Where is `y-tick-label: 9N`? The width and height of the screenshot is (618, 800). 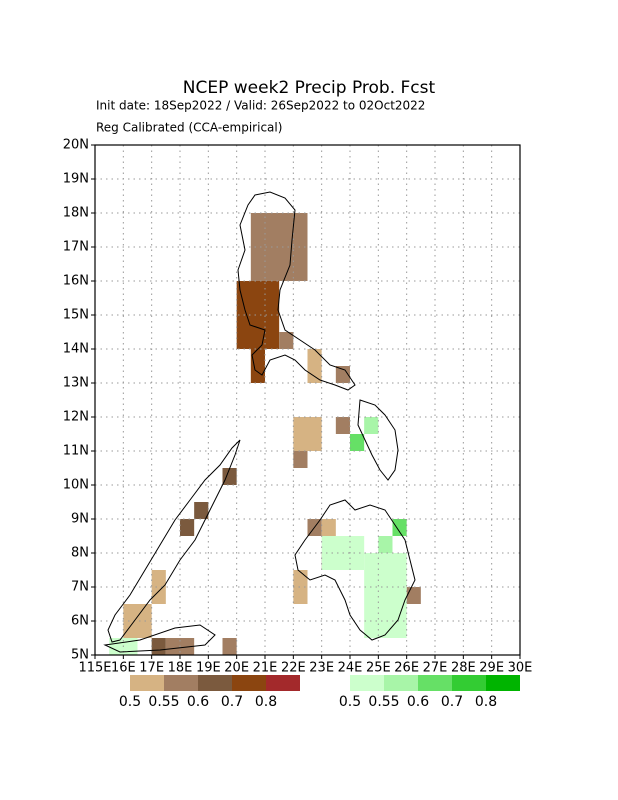
y-tick-label: 9N is located at coordinates (80, 519).